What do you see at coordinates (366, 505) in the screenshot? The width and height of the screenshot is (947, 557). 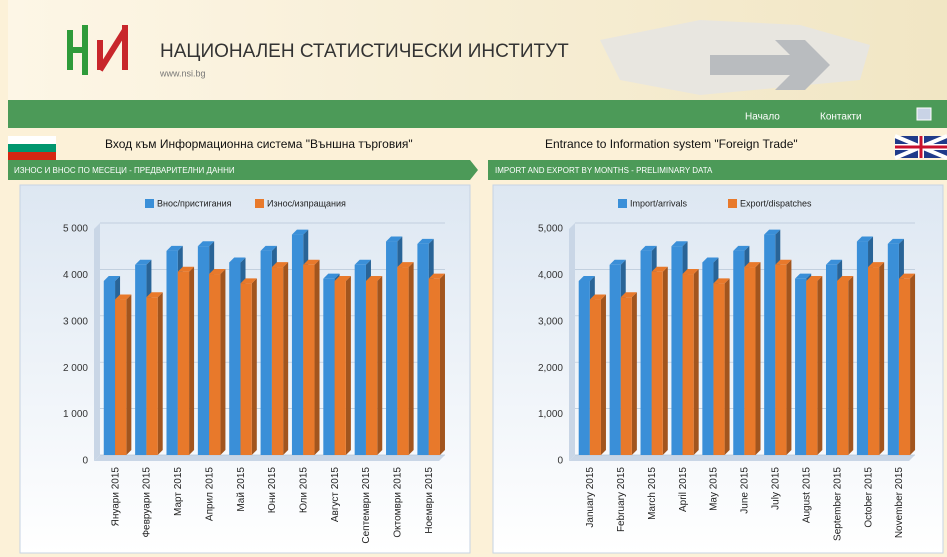 I see `x-tick-label: Септември 2015` at bounding box center [366, 505].